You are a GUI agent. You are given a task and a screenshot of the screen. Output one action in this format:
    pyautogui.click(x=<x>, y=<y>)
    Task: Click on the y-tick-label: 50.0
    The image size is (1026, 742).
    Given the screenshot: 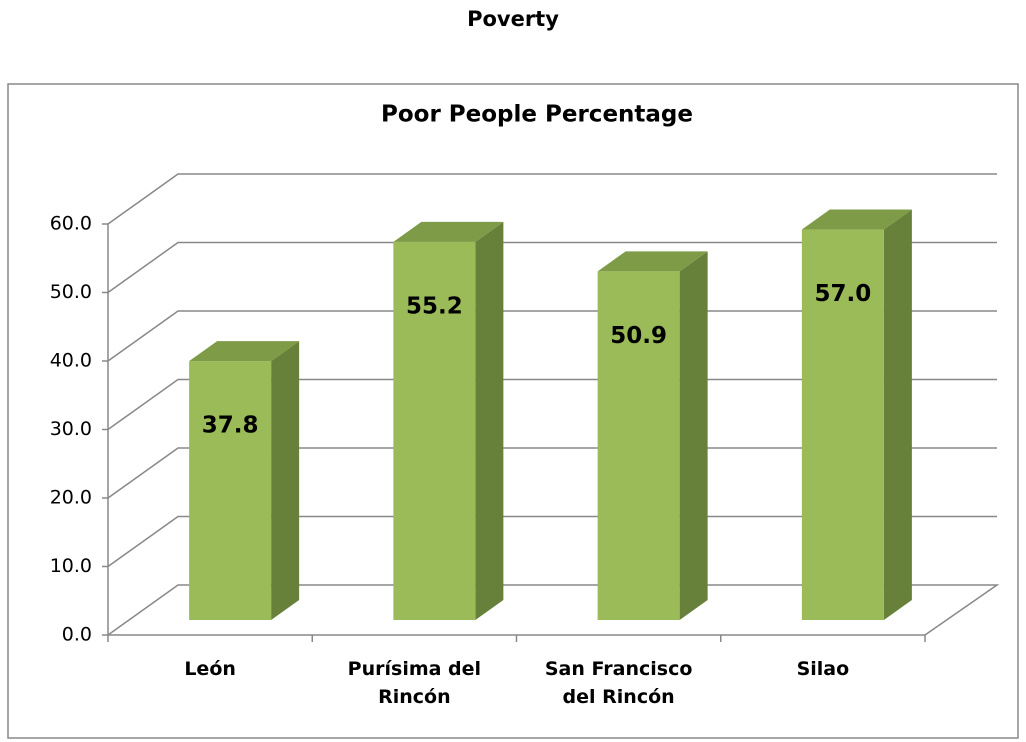 What is the action you would take?
    pyautogui.click(x=71, y=292)
    